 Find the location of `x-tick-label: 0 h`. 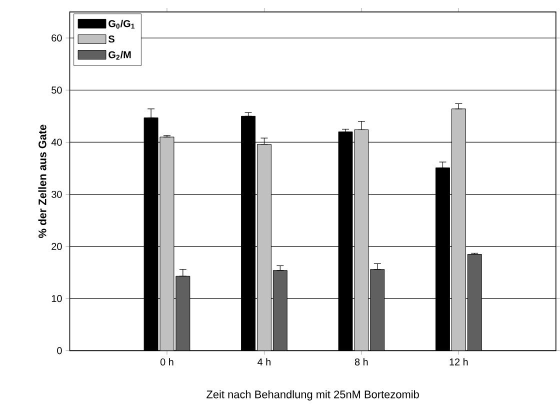

x-tick-label: 0 h is located at coordinates (167, 362).